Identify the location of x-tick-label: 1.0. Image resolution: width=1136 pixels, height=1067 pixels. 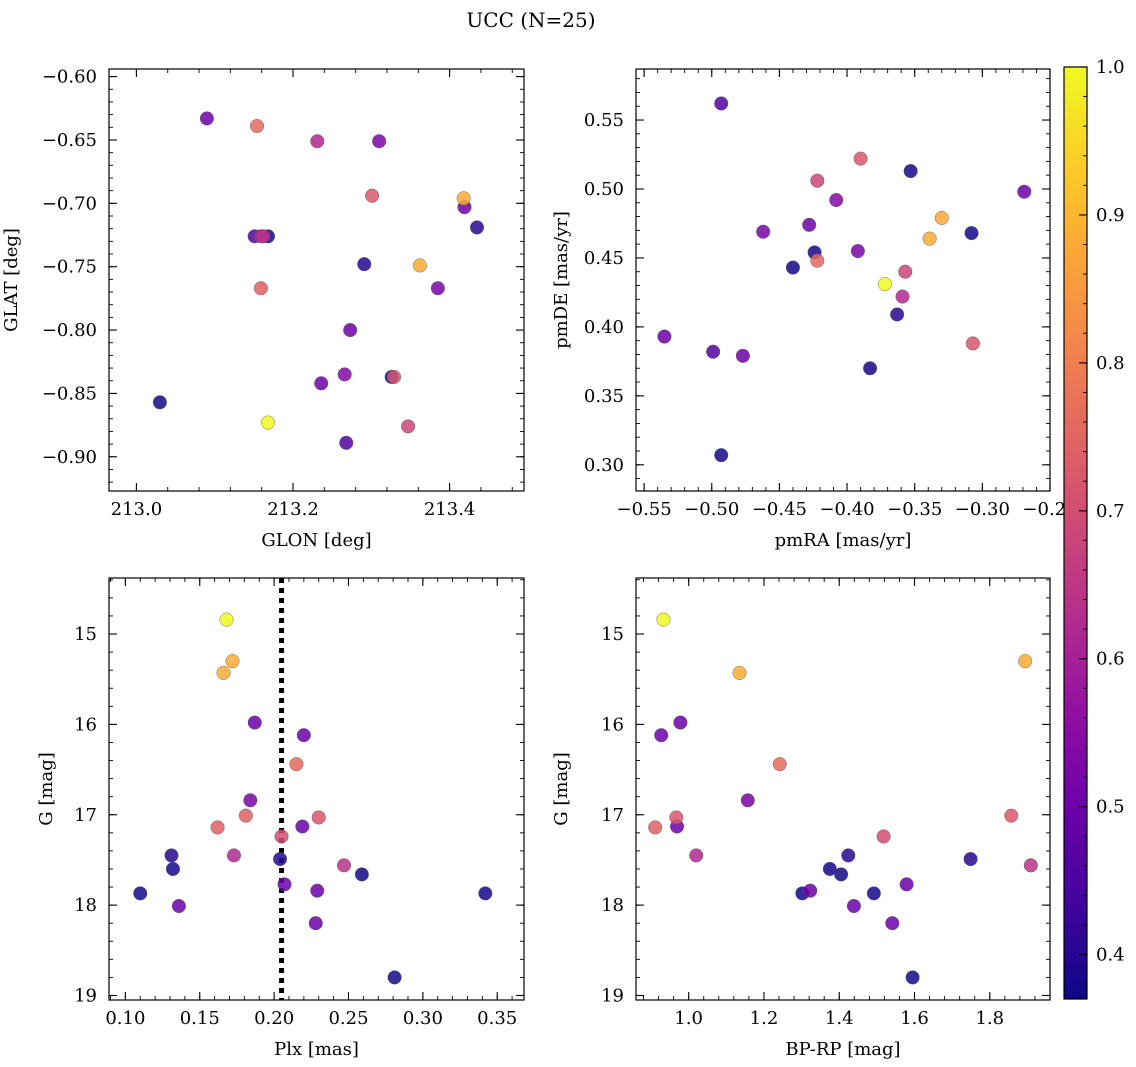
(688, 1018).